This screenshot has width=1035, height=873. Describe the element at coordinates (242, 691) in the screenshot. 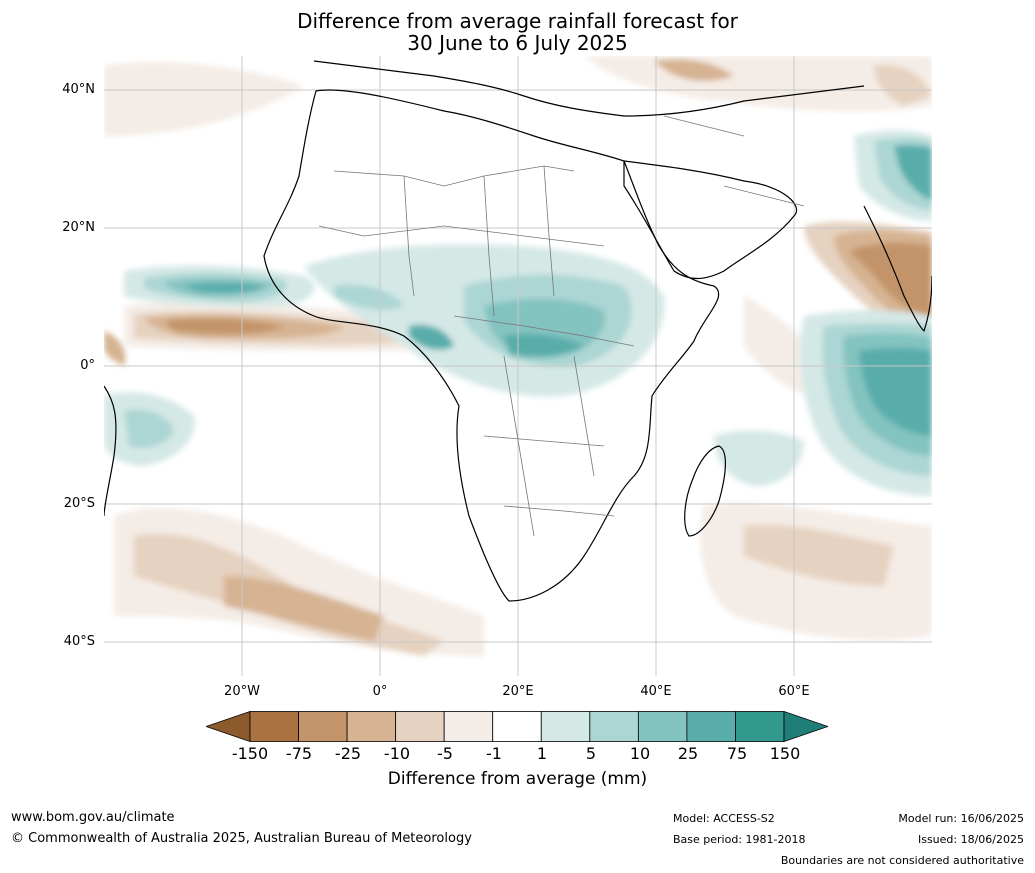

I see `lon-label-20w: 20°W` at that location.